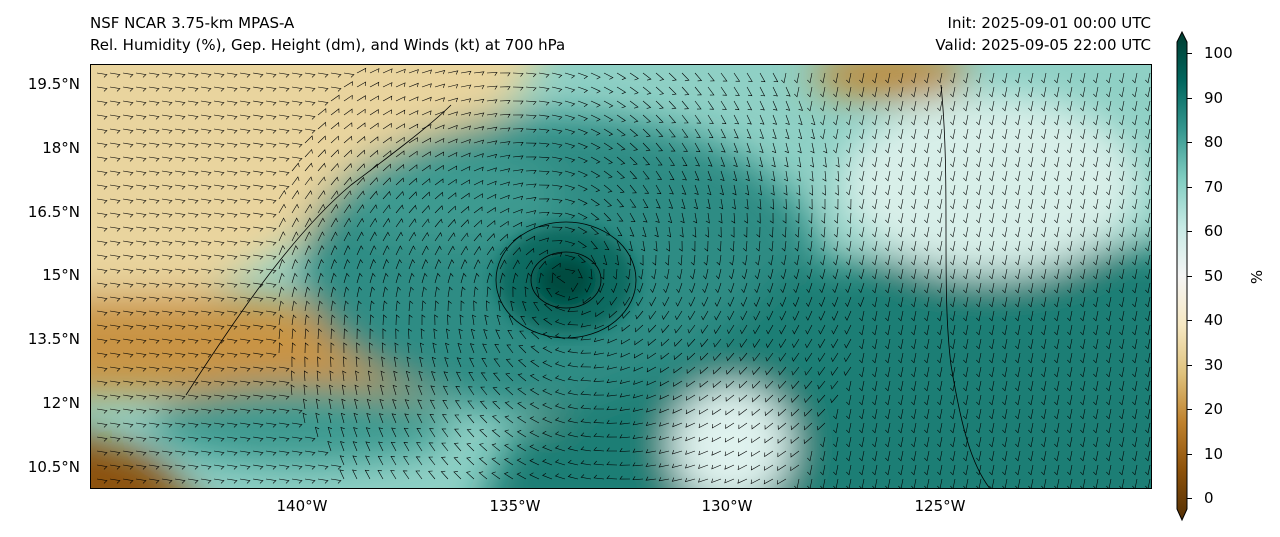 This screenshot has width=1280, height=537. Describe the element at coordinates (1214, 275) in the screenshot. I see `colorbar-tick-label: 50` at that location.